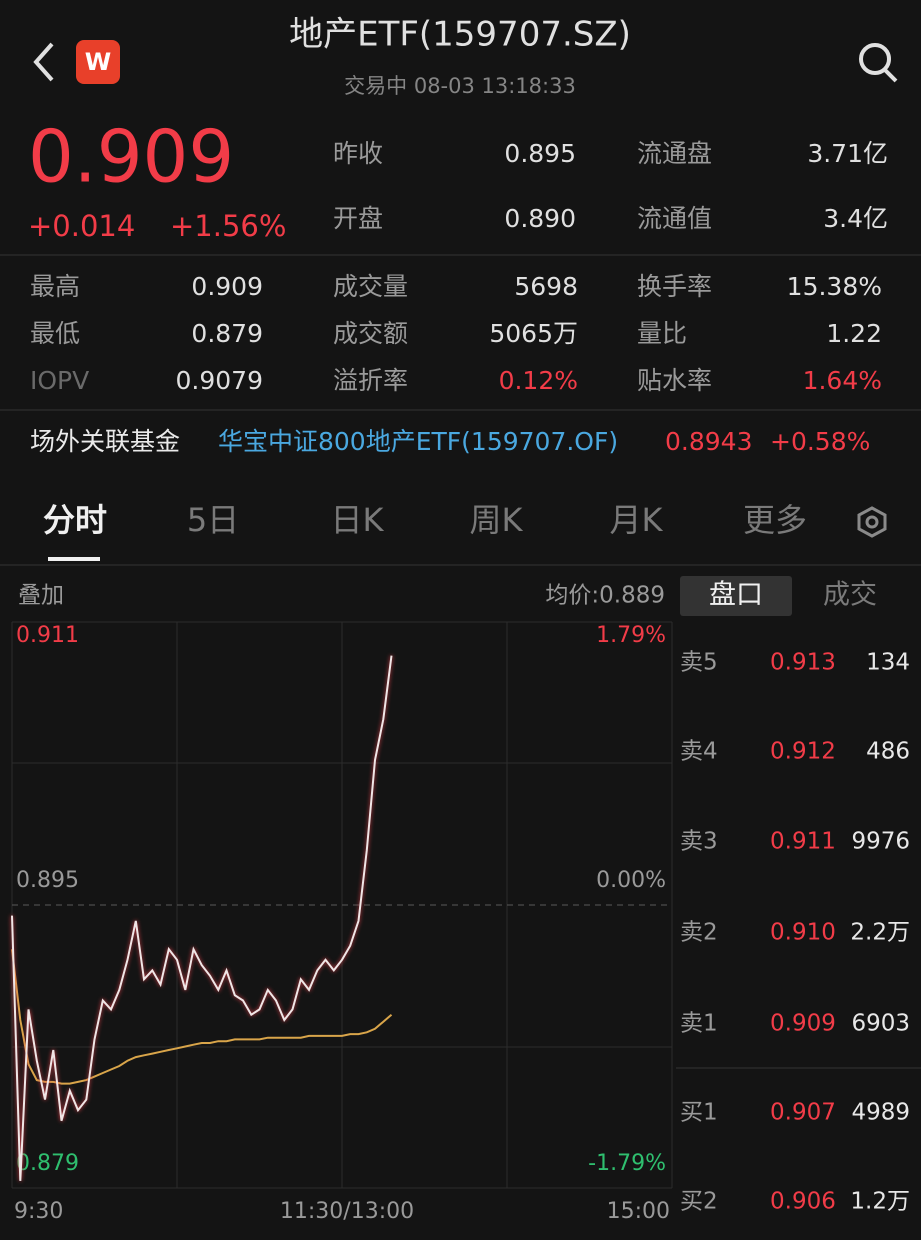 This screenshot has height=1240, width=921. What do you see at coordinates (228, 226) in the screenshot?
I see `price-change-pct: +1.56%` at bounding box center [228, 226].